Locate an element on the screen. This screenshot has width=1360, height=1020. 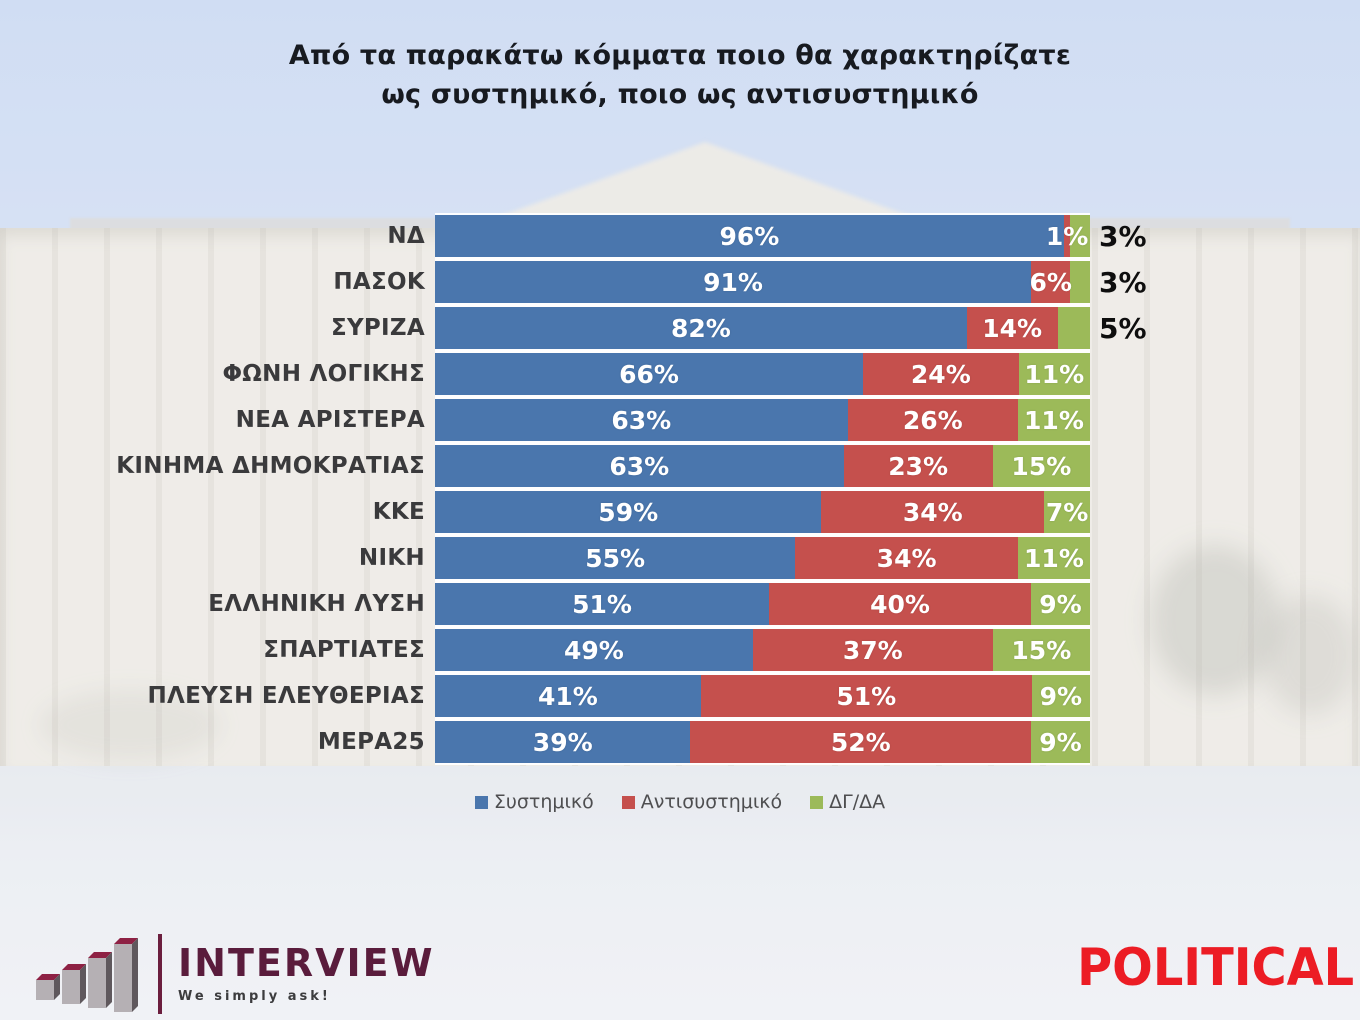
bar-track: 63% 26% 11% is located at coordinates (762, 420).